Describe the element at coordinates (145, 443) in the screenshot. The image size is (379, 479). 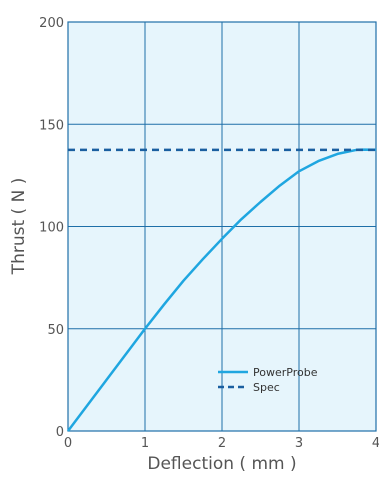
I see `x-tick-label: 1` at that location.